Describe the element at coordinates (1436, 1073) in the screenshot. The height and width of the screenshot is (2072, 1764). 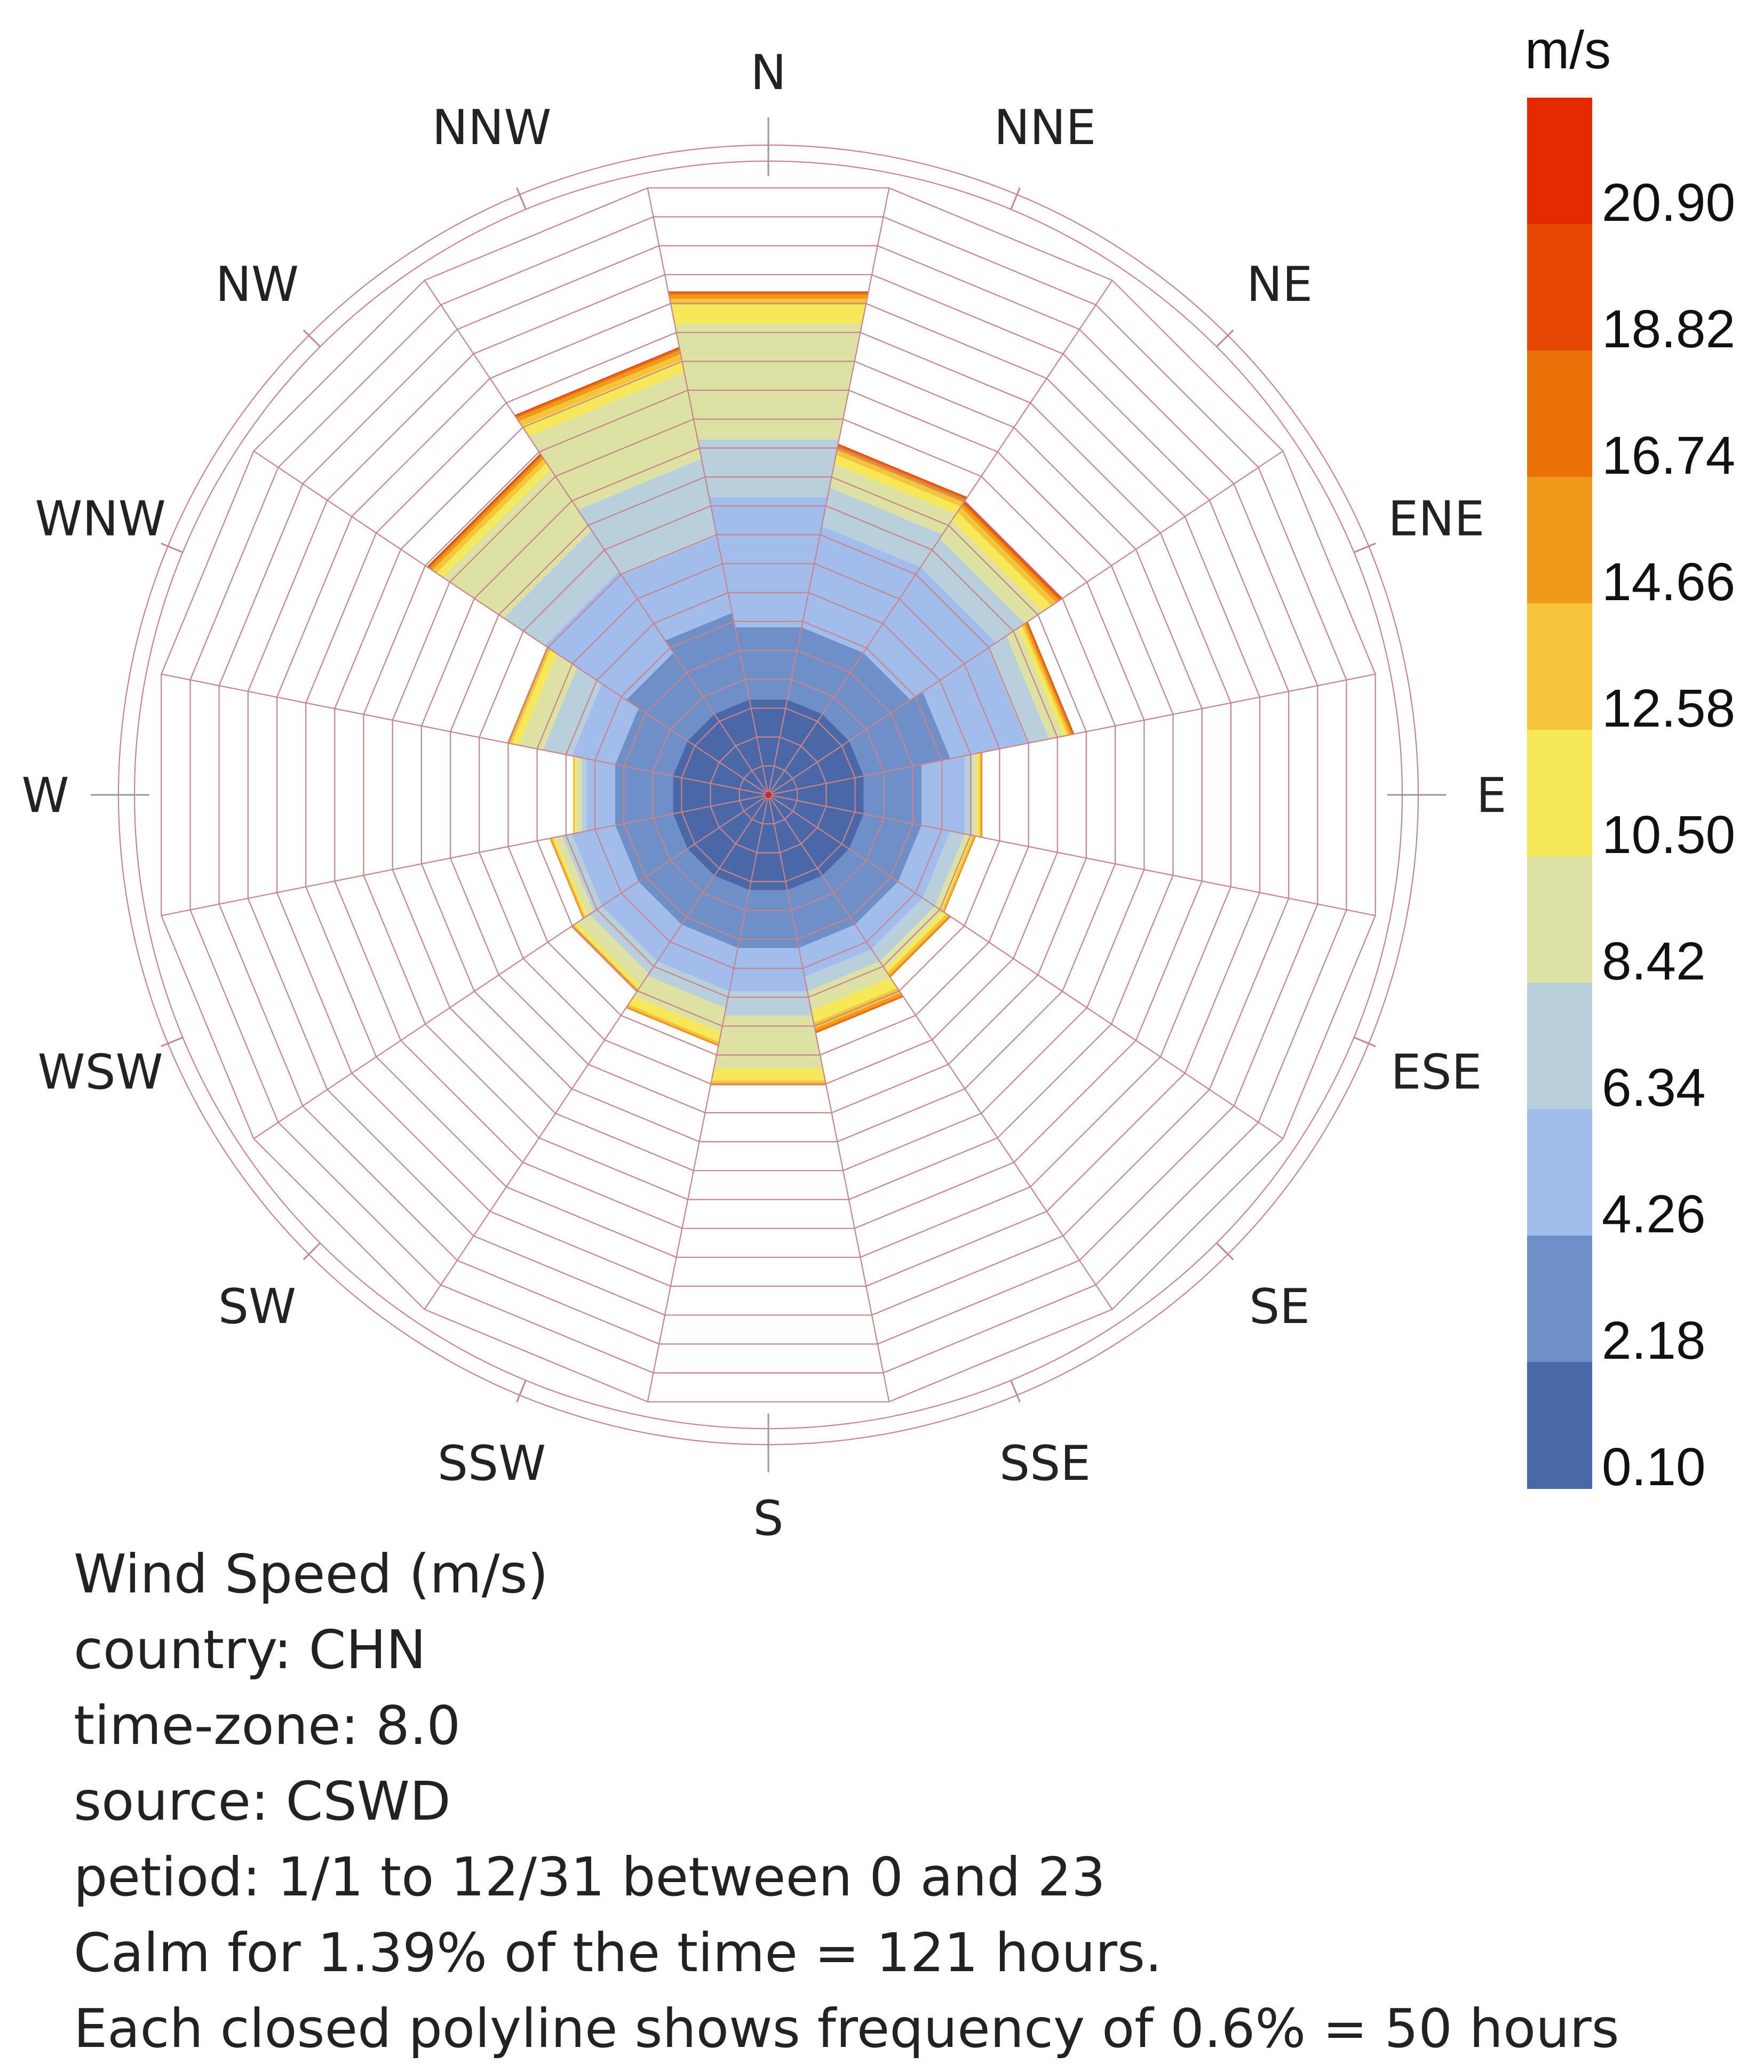
I see `direction-label-ese: ESE` at that location.